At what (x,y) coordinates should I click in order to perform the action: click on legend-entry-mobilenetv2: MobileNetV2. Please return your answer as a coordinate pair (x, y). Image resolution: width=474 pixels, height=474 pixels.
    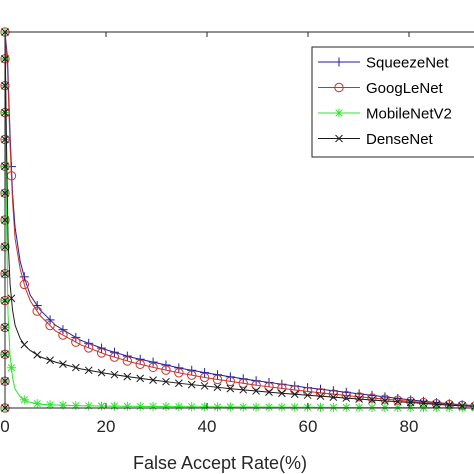
    Looking at the image, I should click on (385, 114).